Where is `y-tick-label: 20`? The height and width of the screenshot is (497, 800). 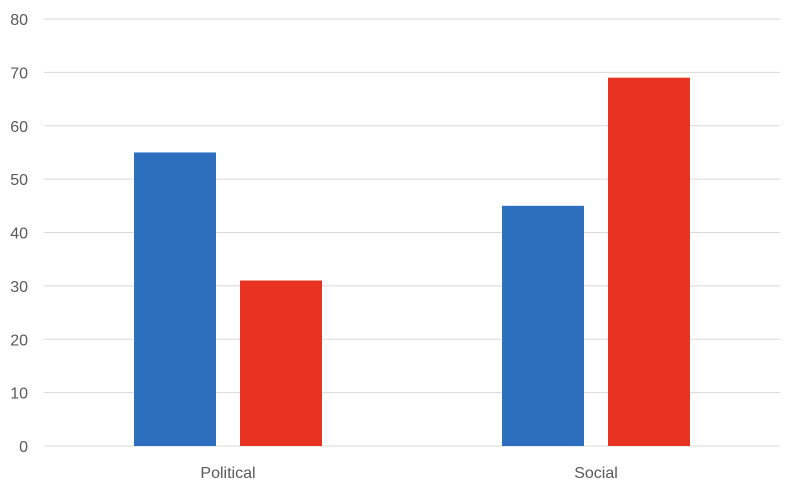
y-tick-label: 20 is located at coordinates (19, 340).